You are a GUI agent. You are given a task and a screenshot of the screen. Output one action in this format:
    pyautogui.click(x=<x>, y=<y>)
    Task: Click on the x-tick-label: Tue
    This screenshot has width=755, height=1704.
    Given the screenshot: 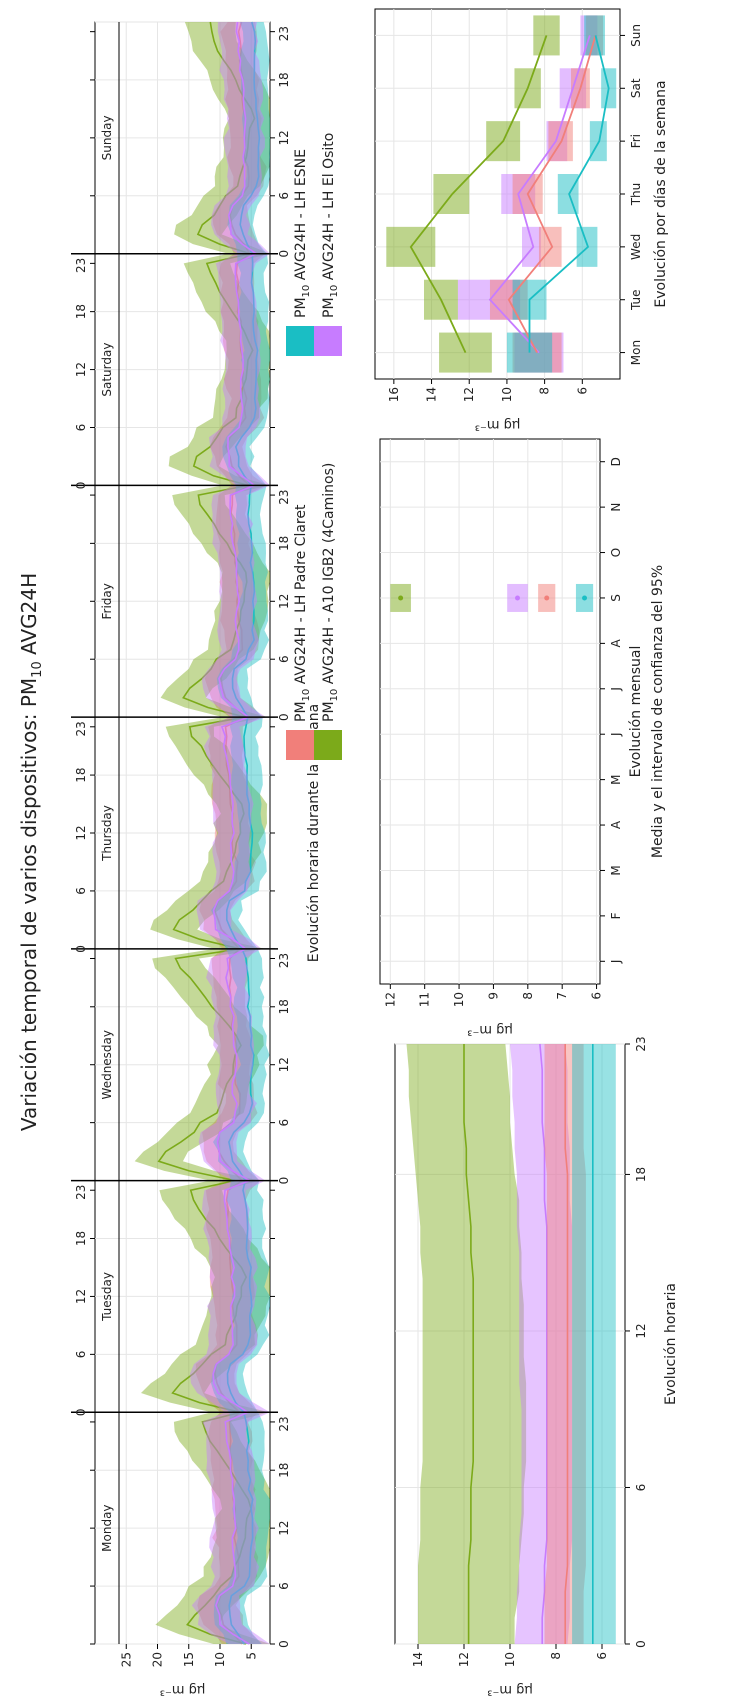 What is the action you would take?
    pyautogui.click(x=636, y=300)
    